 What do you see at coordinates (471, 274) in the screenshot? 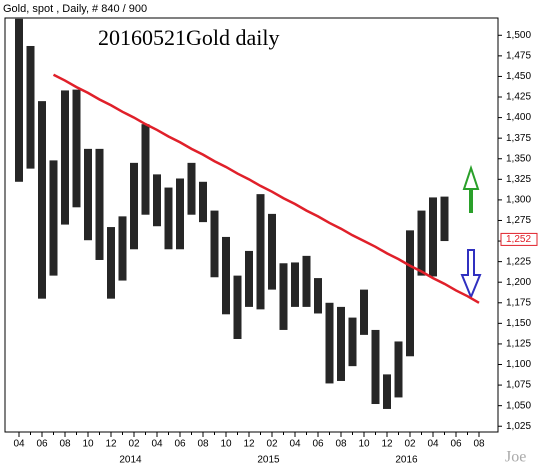
I see `down-arrow` at bounding box center [471, 274].